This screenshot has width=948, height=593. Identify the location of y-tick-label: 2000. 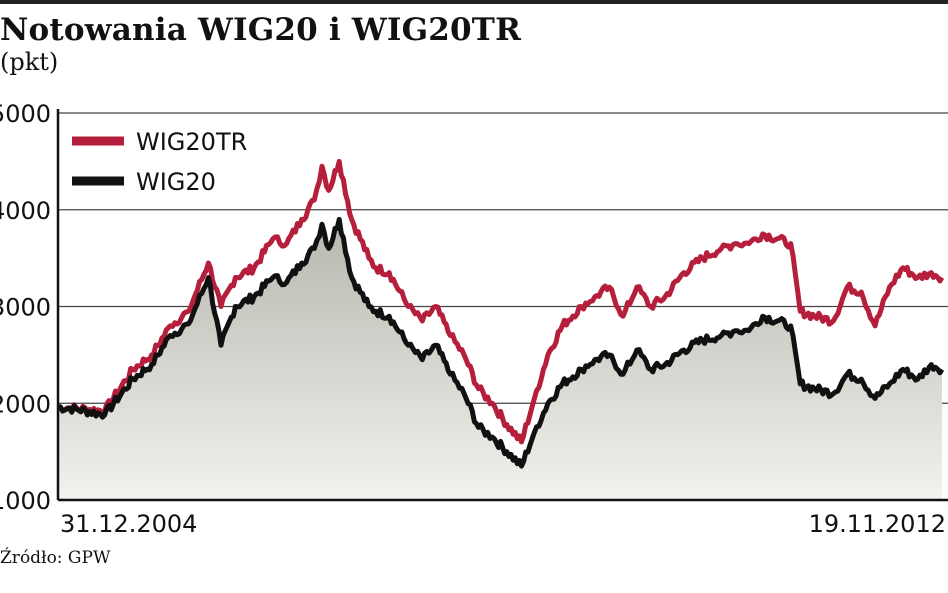
(25, 404).